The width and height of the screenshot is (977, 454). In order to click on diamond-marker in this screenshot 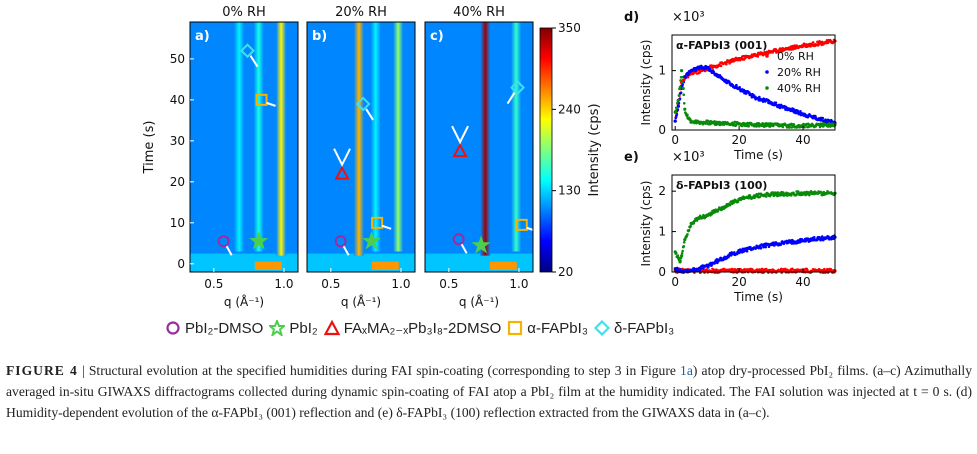, I will do `click(247, 51)`.